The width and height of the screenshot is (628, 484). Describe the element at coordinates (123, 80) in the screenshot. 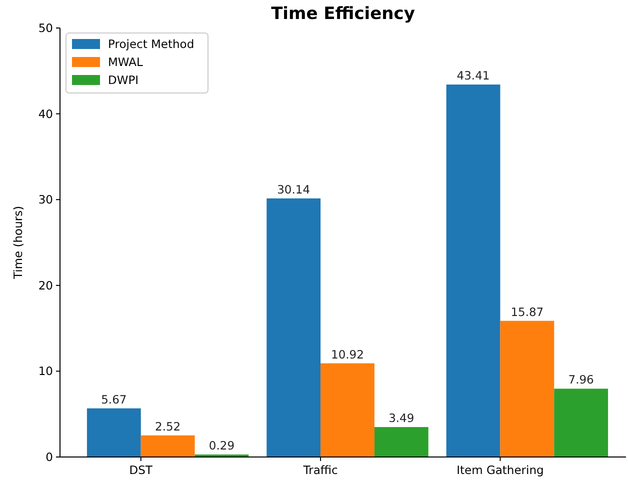

I see `legend-label: DWPI` at that location.